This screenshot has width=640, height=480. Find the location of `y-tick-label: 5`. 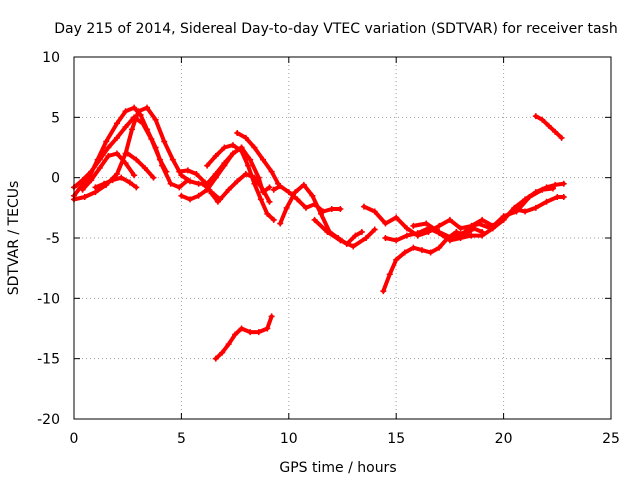

y-tick-label: 5 is located at coordinates (55, 118).